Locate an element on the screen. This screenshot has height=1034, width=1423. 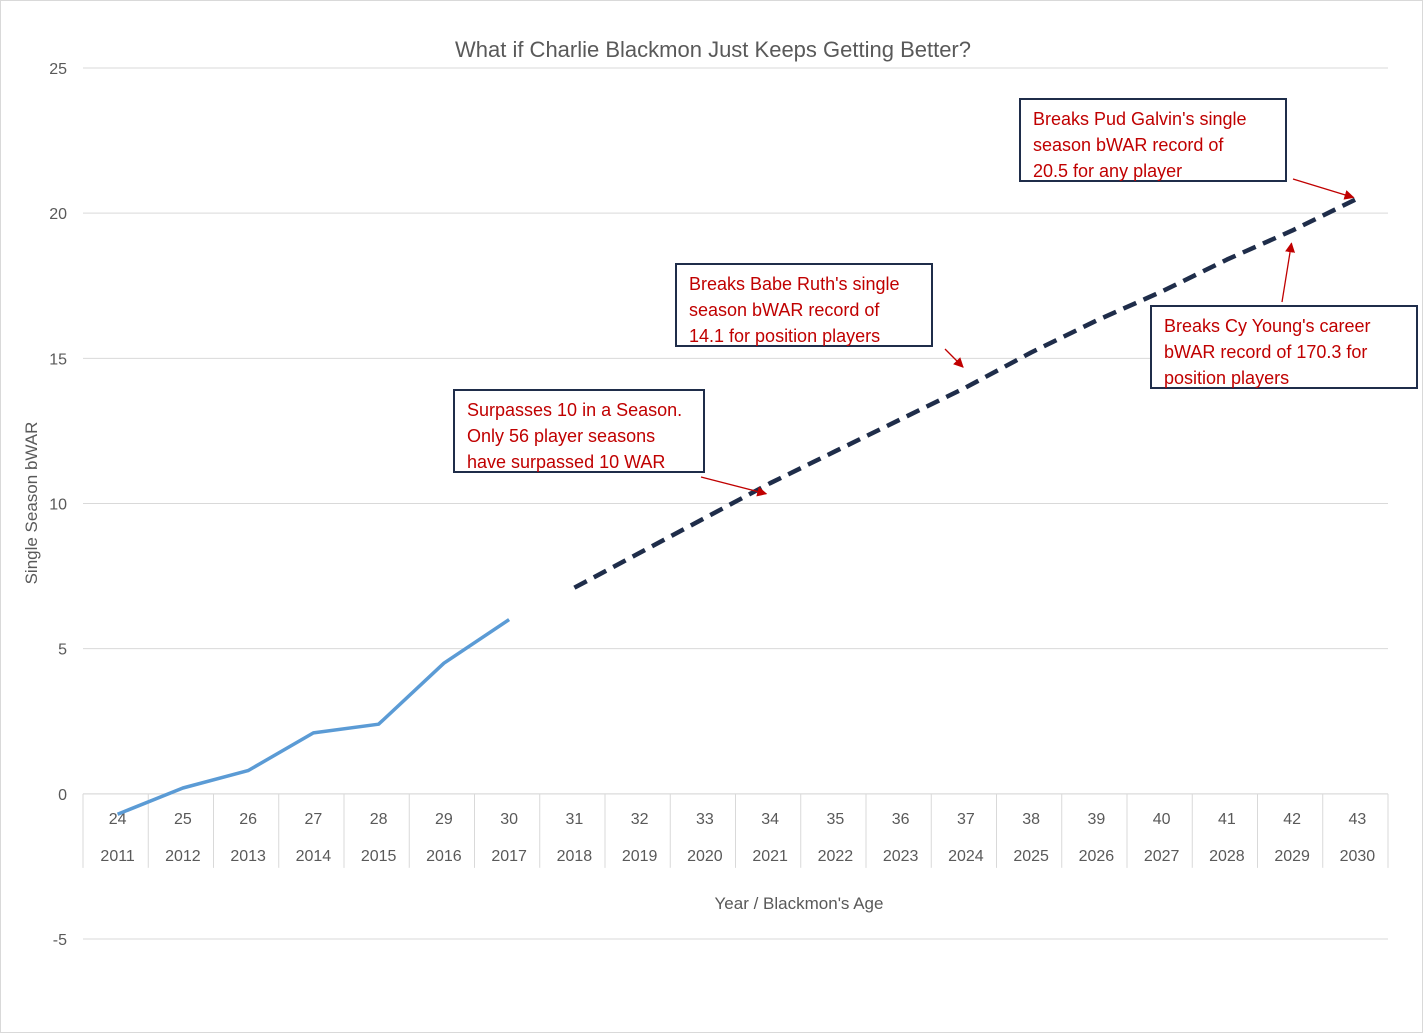
x-tick-label-year: 2012 is located at coordinates (183, 856).